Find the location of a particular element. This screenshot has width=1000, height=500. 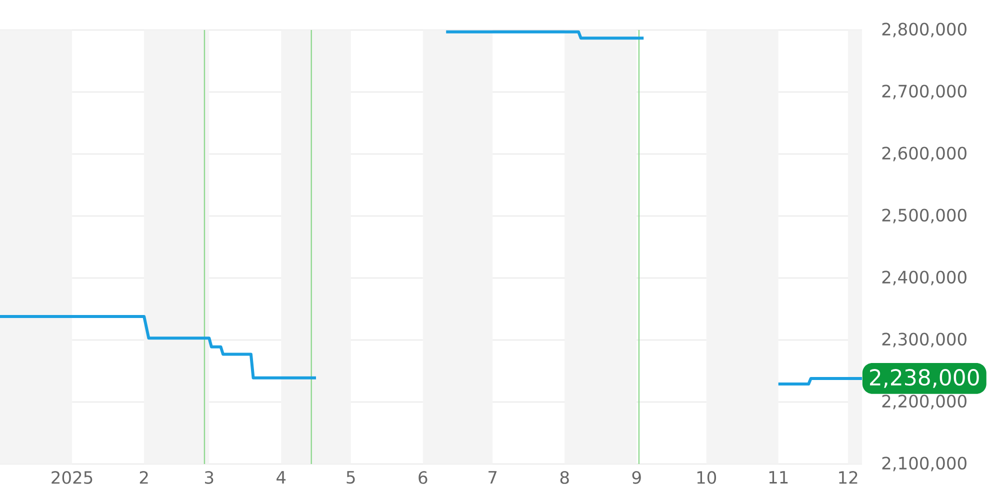

y-tick-label: 2,200,000 is located at coordinates (924, 402).